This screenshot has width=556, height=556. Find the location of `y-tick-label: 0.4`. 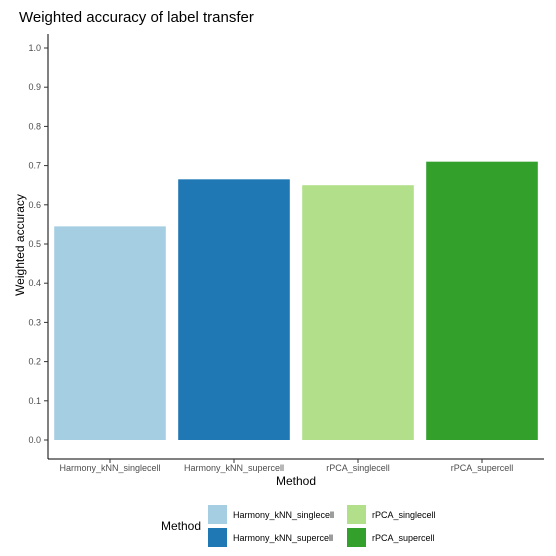

y-tick-label: 0.4 is located at coordinates (34, 283).